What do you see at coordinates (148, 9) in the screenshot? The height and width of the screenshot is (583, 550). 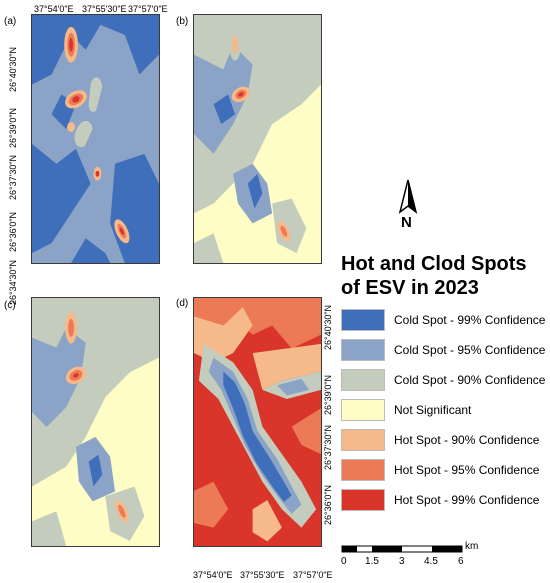 I see `top-coord-3: 37°57'0"E` at bounding box center [148, 9].